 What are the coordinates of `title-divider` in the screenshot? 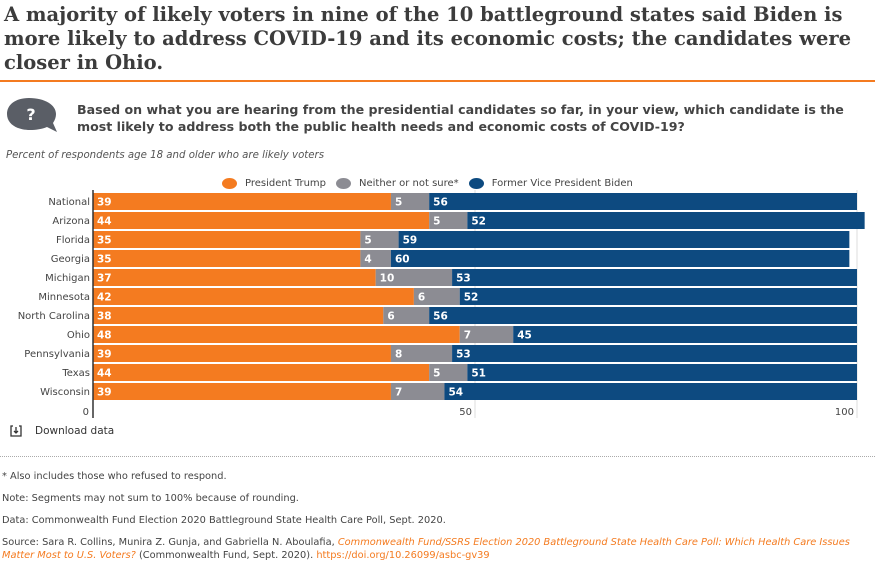 It's located at (437, 81).